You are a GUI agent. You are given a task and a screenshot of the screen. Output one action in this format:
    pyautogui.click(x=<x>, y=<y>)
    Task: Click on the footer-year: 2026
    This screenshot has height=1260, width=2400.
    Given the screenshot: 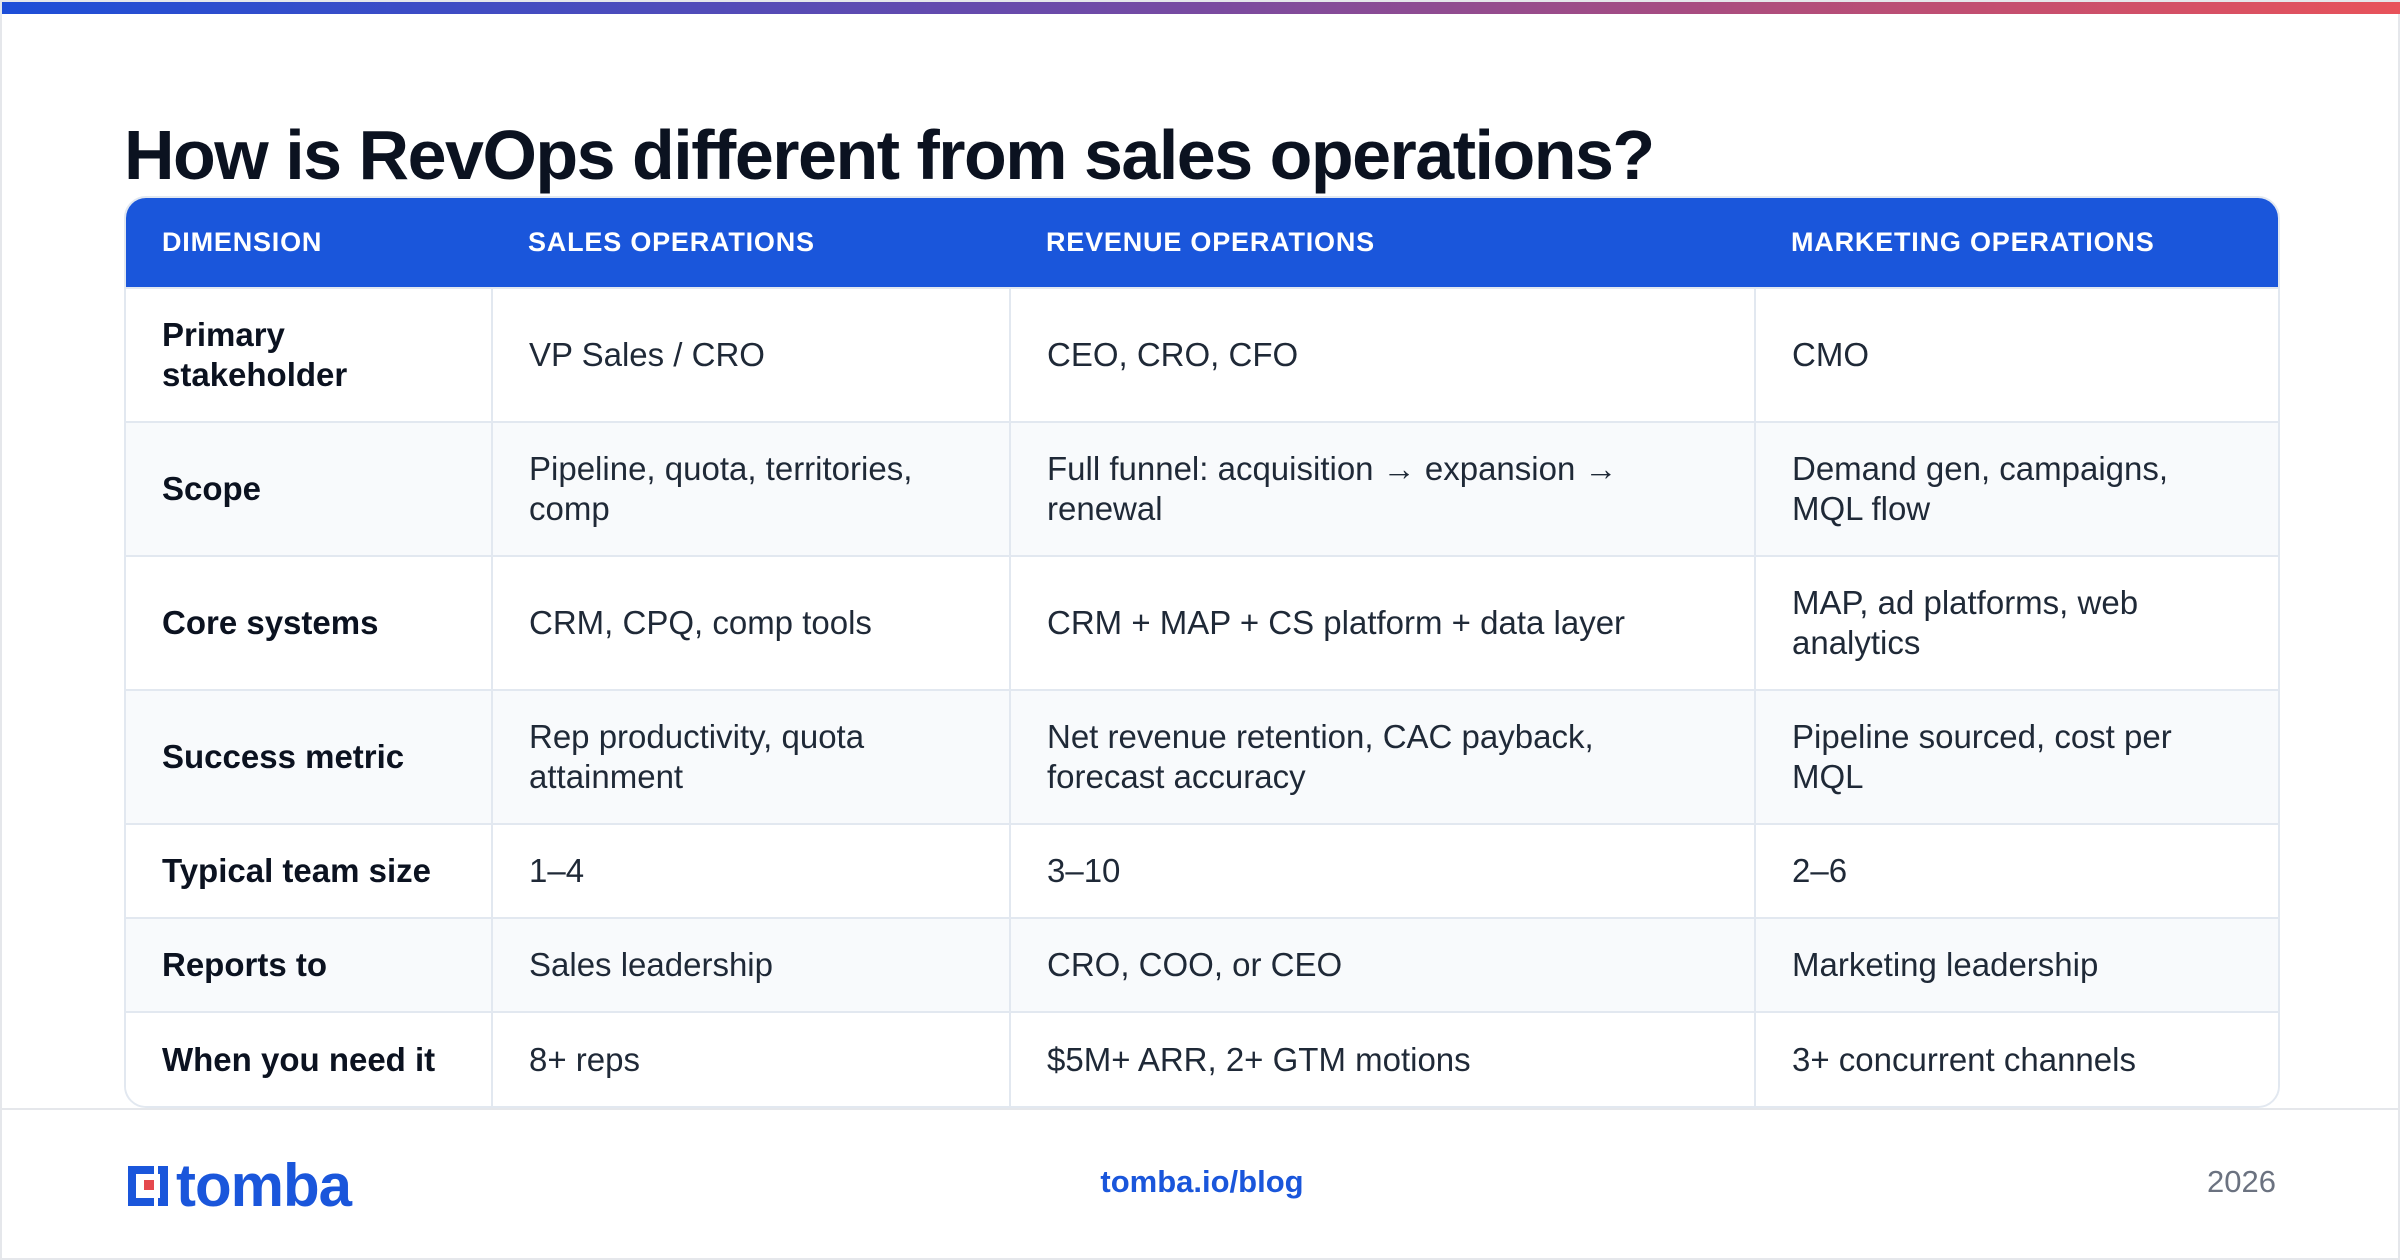 What is the action you would take?
    pyautogui.click(x=2241, y=1181)
    